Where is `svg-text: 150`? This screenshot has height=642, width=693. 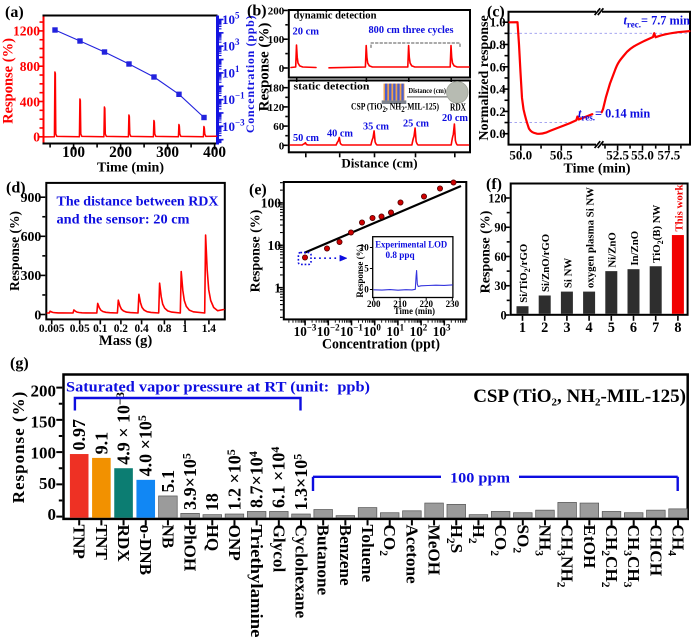
svg-text: 150 is located at coordinates (44, 421).